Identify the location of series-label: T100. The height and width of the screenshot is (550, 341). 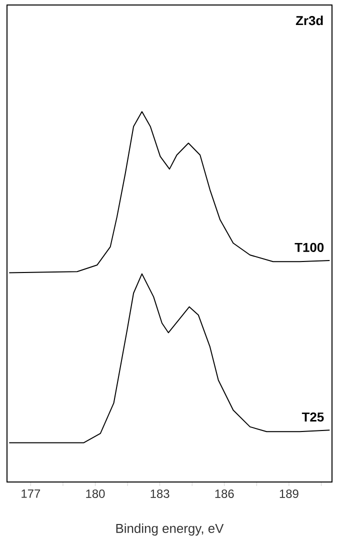
(309, 247).